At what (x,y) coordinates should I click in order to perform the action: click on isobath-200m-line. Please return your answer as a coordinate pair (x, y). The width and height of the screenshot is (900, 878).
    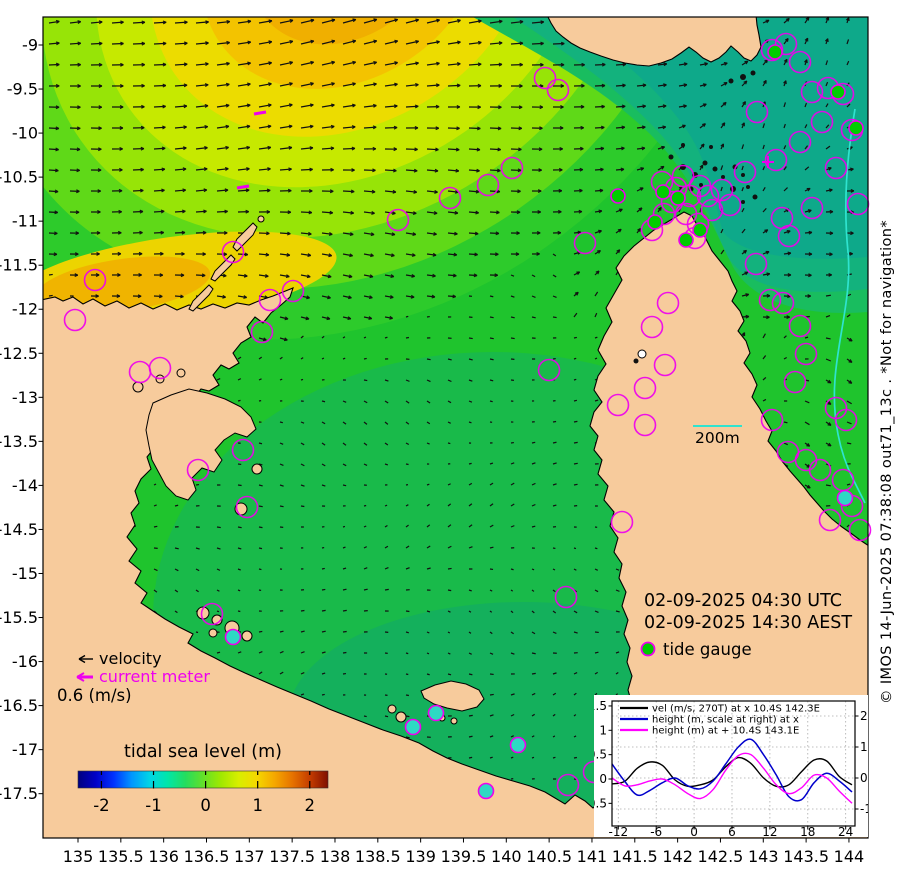
    Looking at the image, I should click on (849, 306).